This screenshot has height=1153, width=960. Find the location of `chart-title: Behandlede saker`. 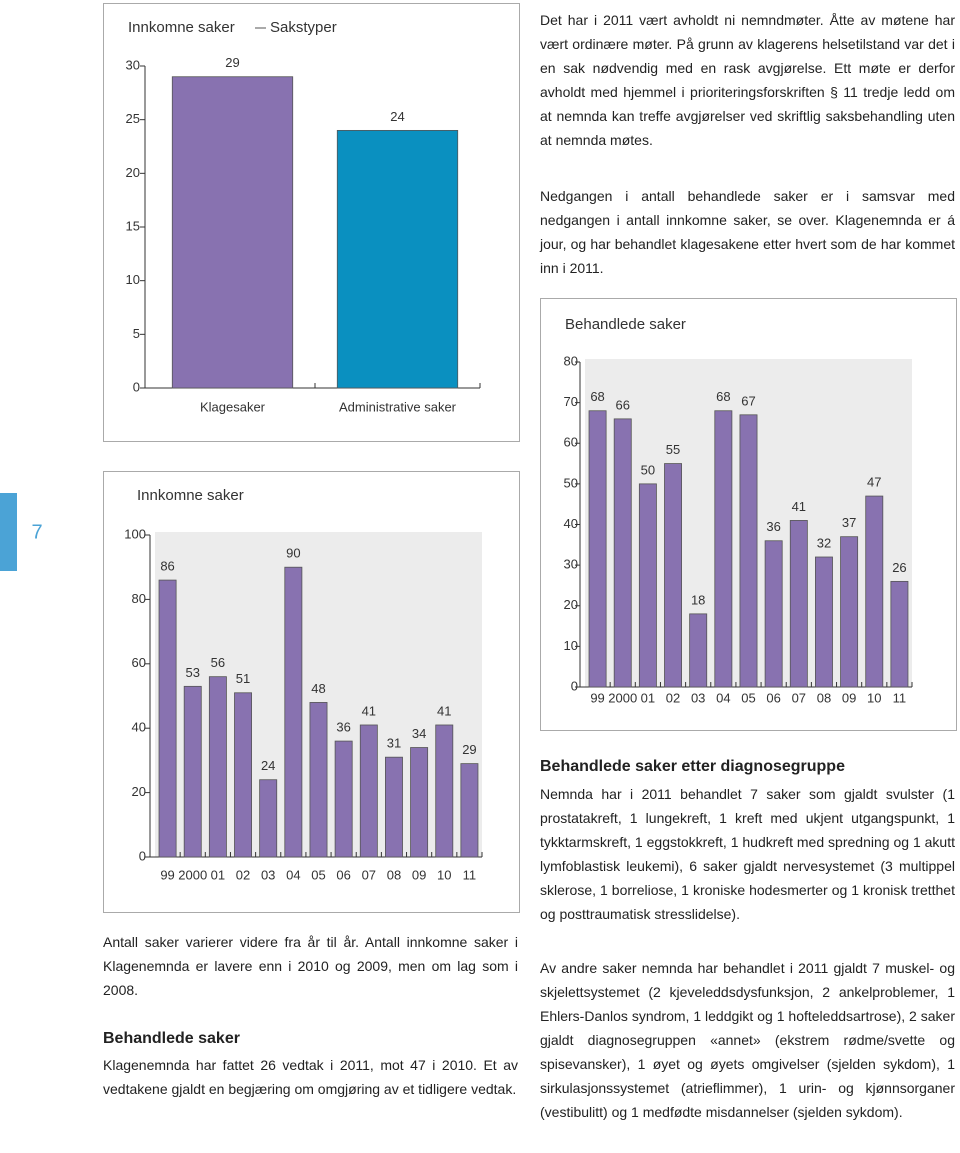

chart-title: Behandlede saker is located at coordinates (625, 324).